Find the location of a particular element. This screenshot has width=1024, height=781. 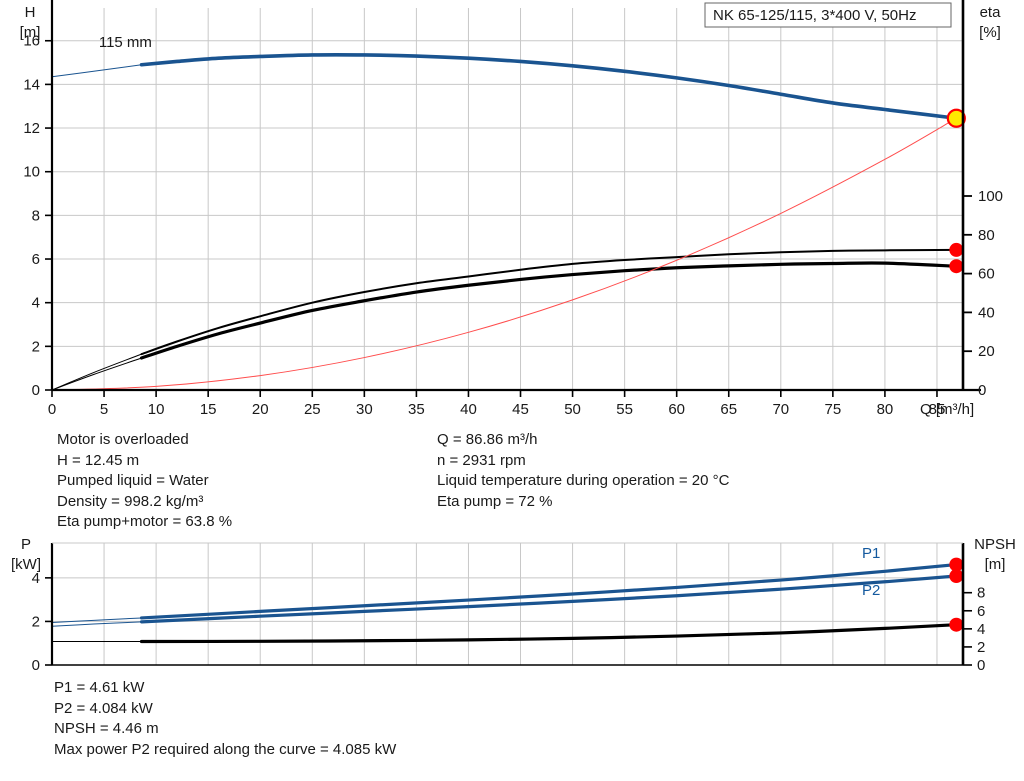

y-tick-label-right: 0 is located at coordinates (982, 390).